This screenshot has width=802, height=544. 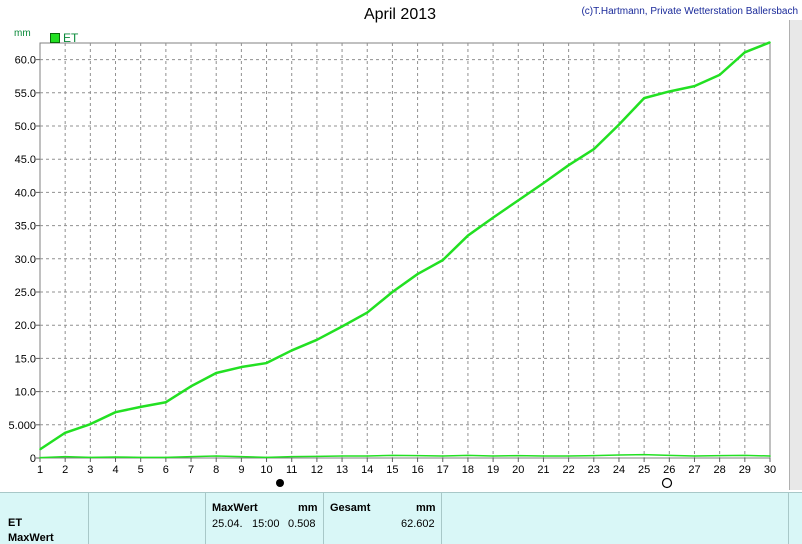 I want to click on x-tick-label: 27, so click(x=694, y=470).